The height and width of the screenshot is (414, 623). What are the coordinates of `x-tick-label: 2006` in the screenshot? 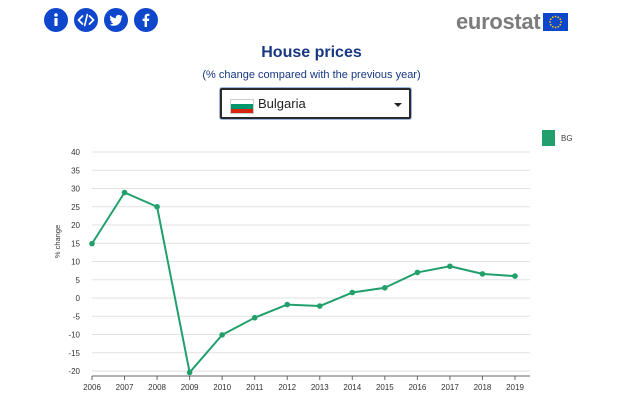 It's located at (92, 387).